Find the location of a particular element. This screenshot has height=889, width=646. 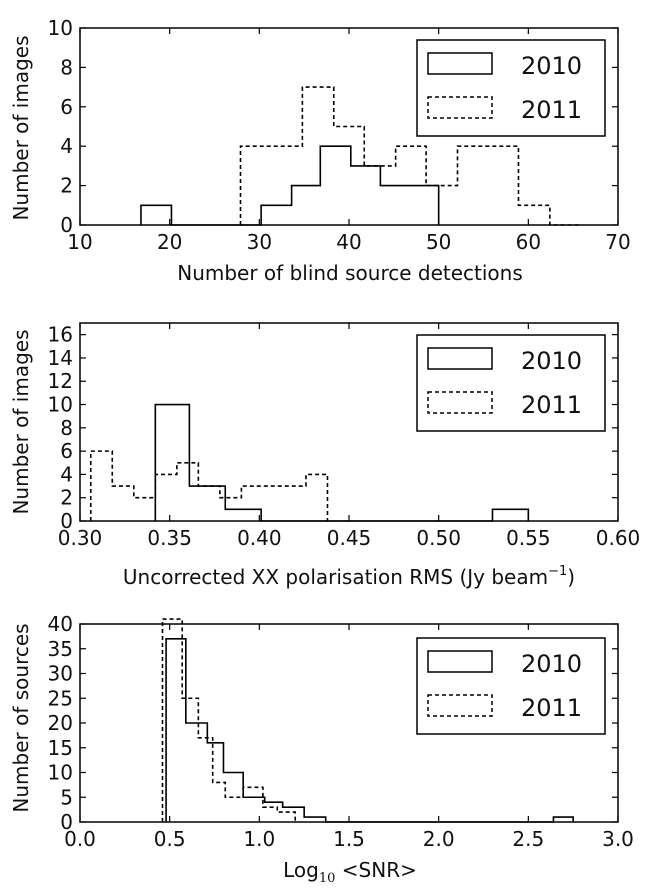

x-tick-label: 0.60 is located at coordinates (618, 538).